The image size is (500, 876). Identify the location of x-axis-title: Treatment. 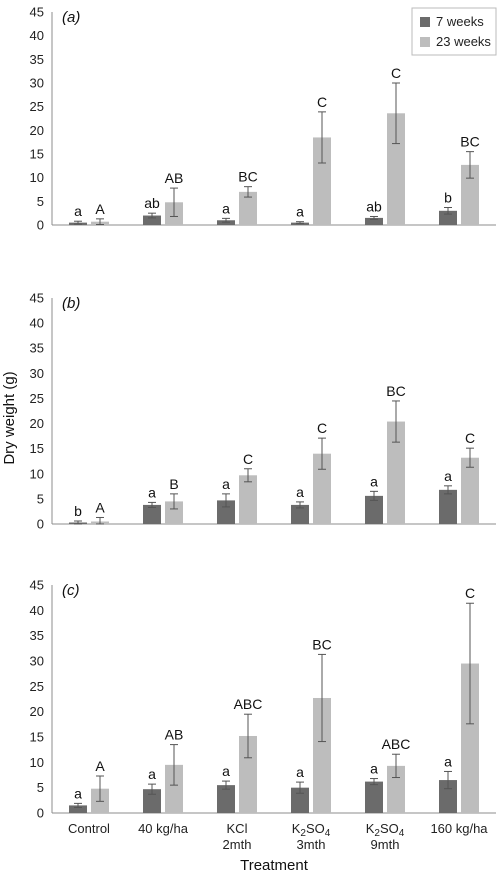
(274, 865).